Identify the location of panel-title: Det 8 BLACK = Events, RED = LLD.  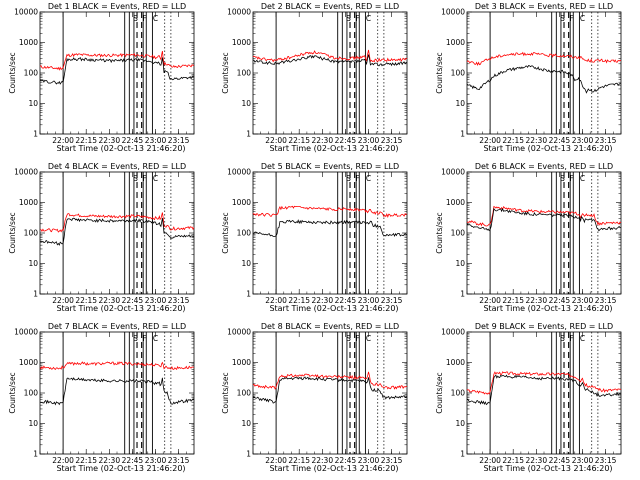
(330, 326).